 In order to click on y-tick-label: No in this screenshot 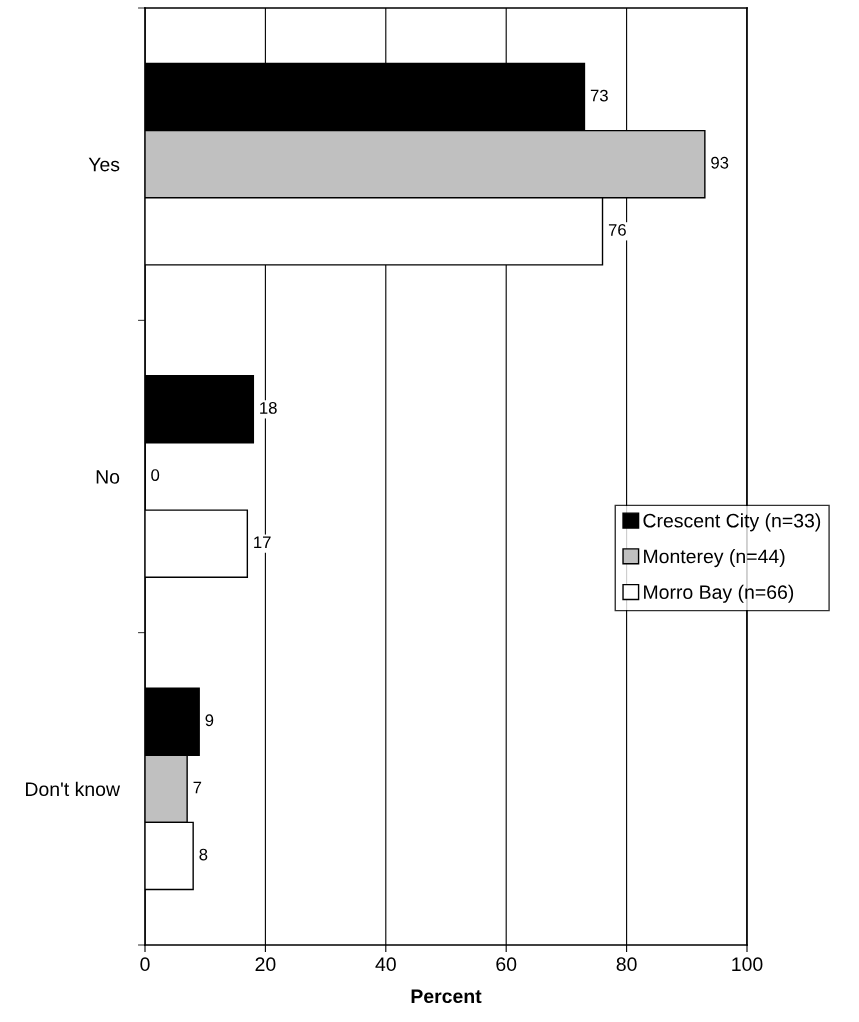, I will do `click(108, 477)`.